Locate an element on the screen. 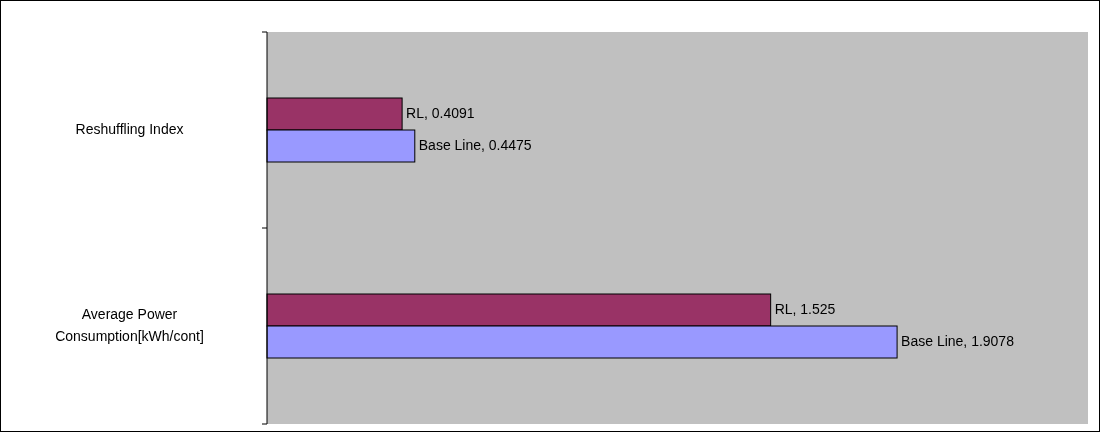 This screenshot has height=432, width=1100. data-label: Base Line, 1.9078 is located at coordinates (958, 340).